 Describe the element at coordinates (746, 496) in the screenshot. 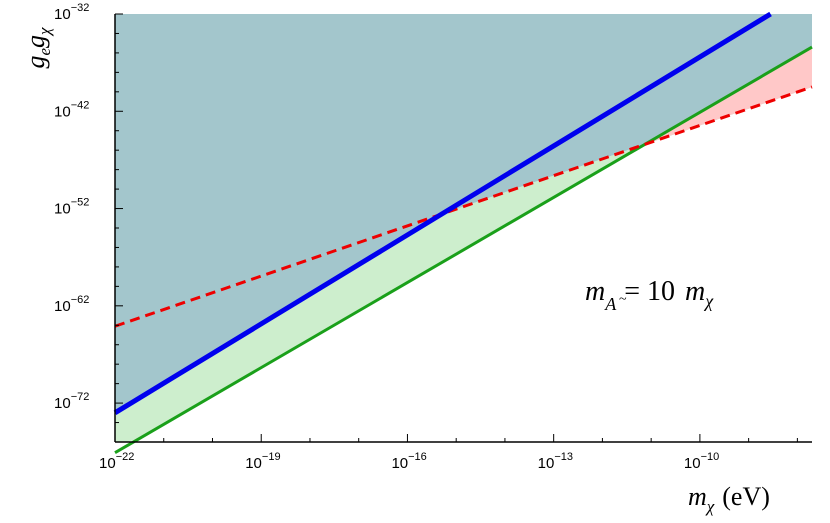

I see `x-label-unit: (eV)` at that location.